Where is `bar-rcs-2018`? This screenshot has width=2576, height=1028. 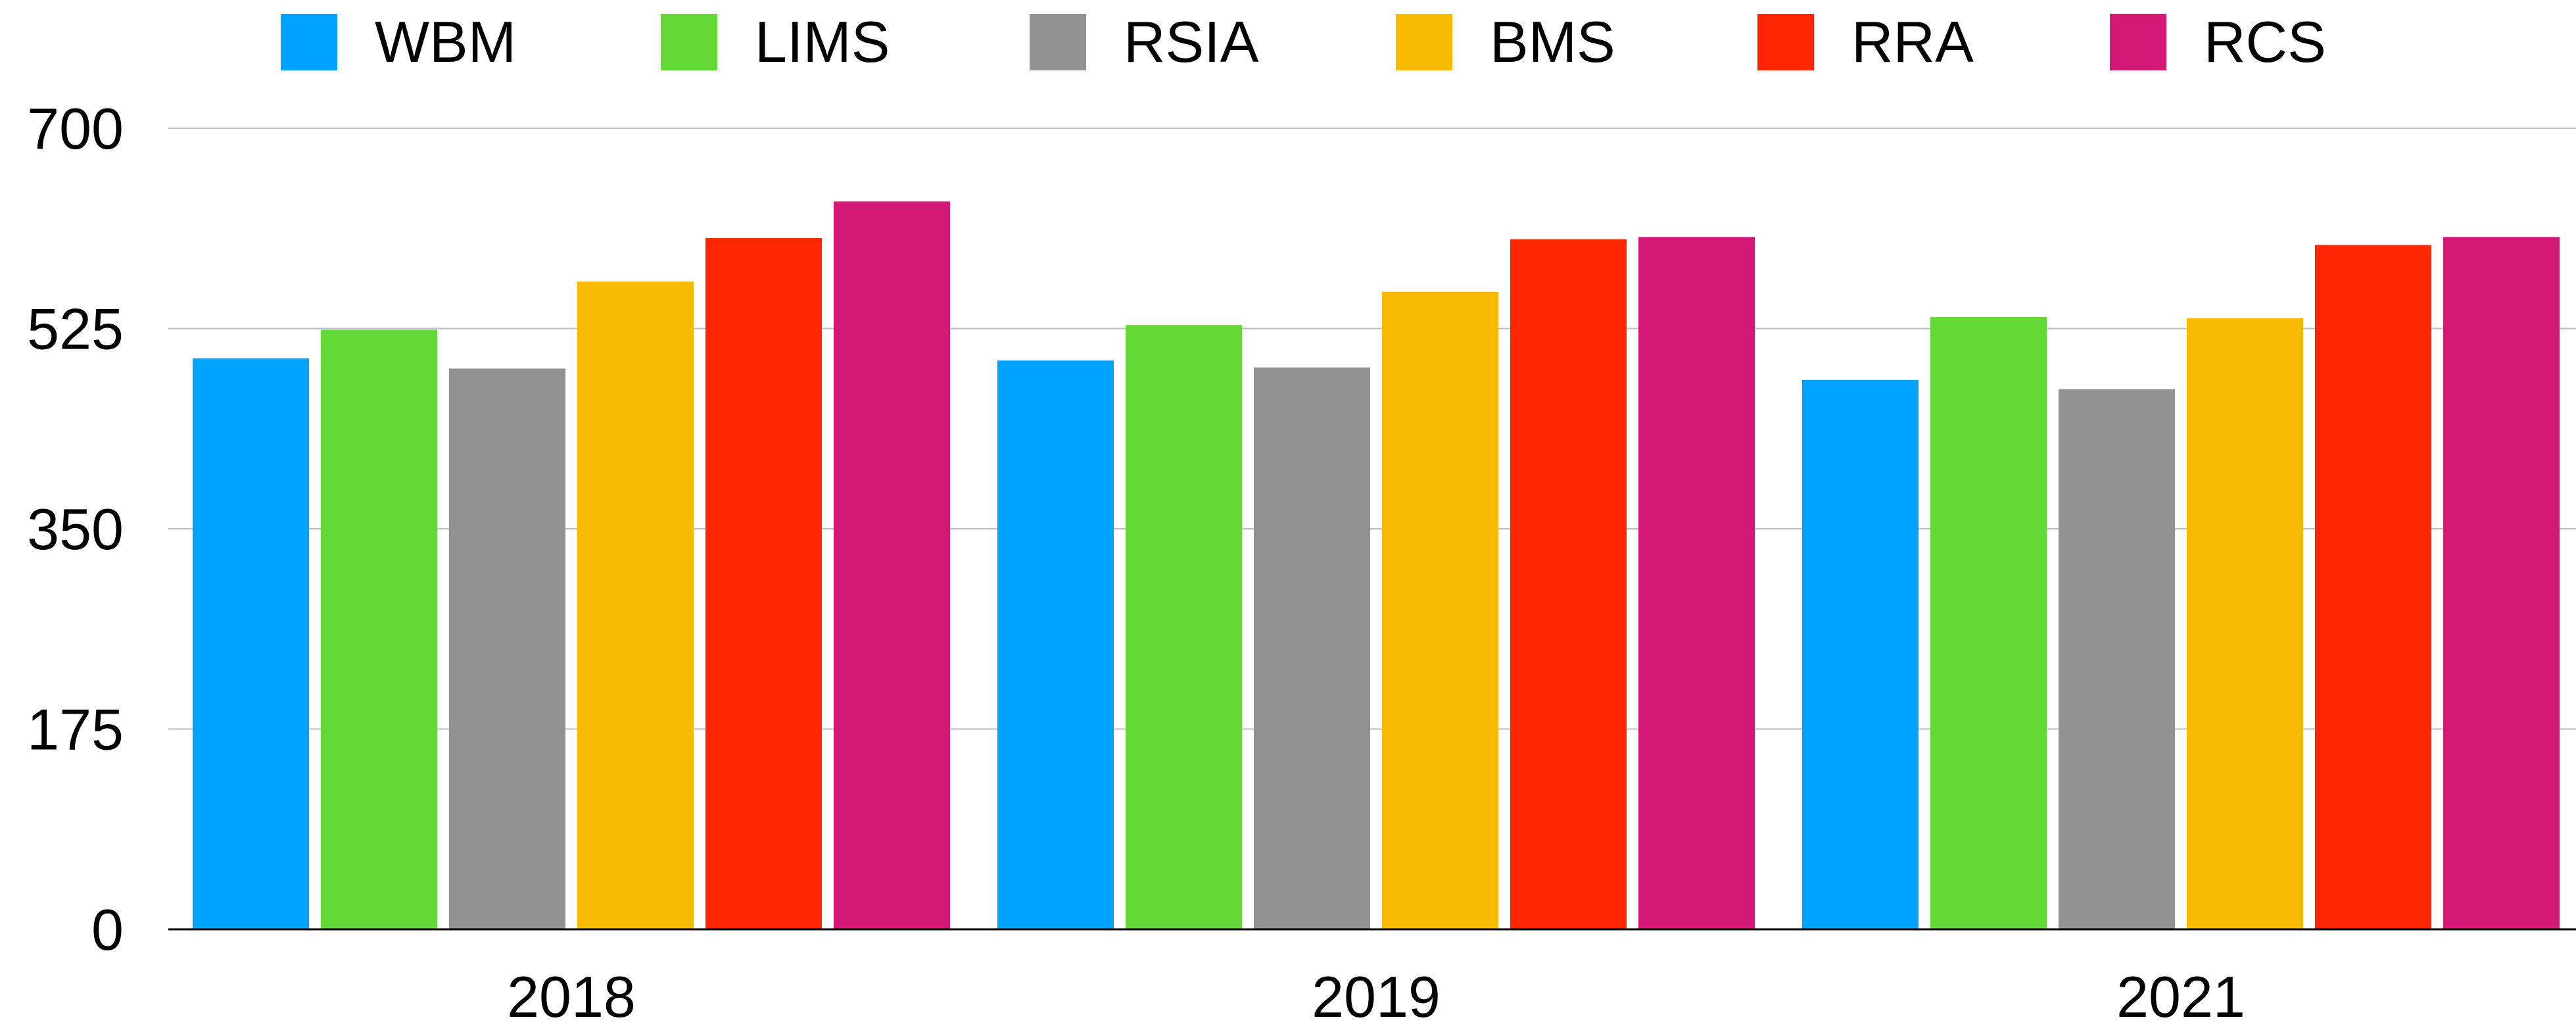 bar-rcs-2018 is located at coordinates (892, 565).